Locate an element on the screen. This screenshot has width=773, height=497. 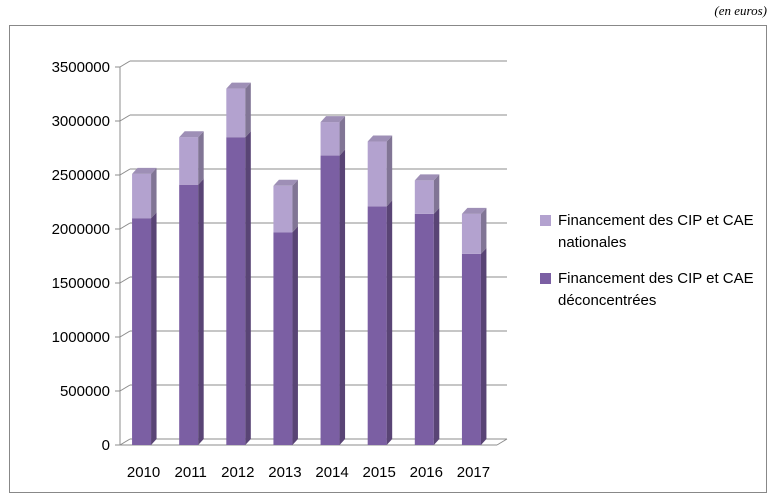
legend-label-deconcentrees: Financement des CIP et CAE déconcentrées is located at coordinates (660, 290).